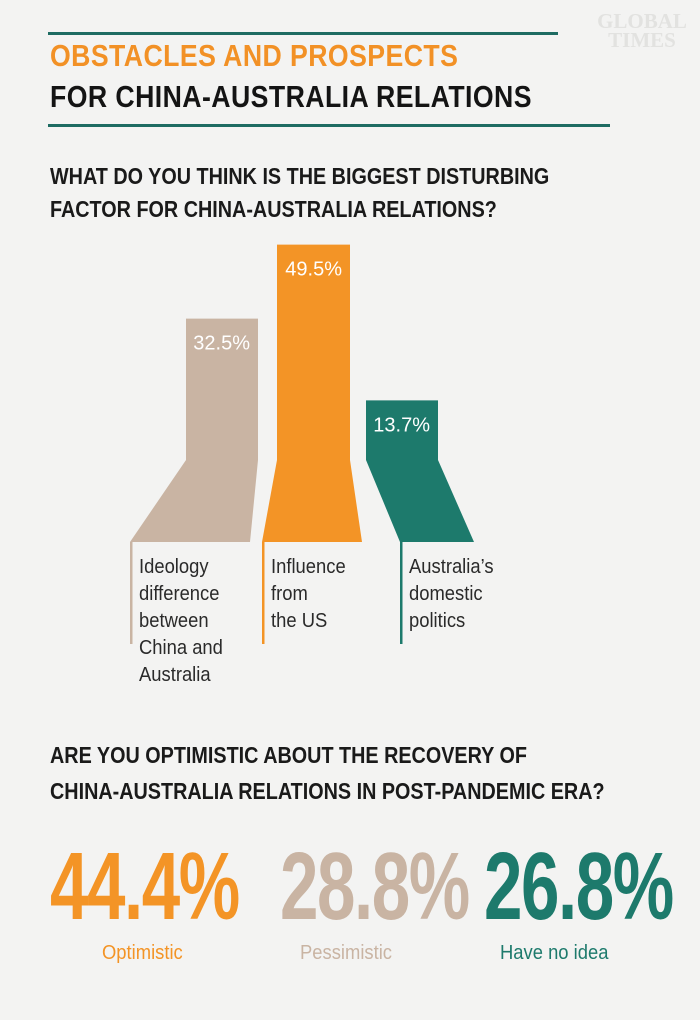  What do you see at coordinates (313, 270) in the screenshot?
I see `value-label-us-influence: 49.5%` at bounding box center [313, 270].